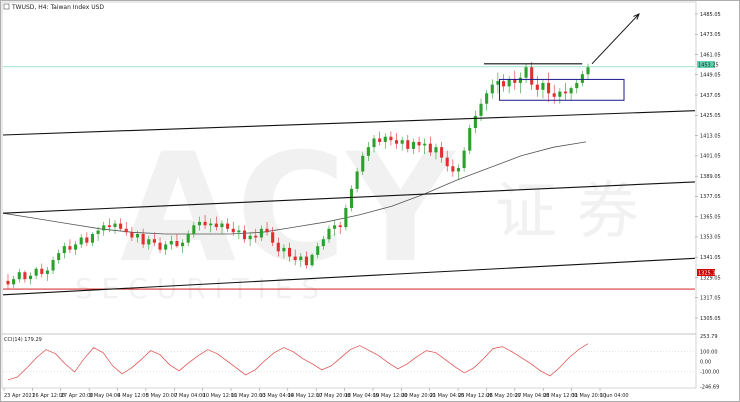 Image resolution: width=740 pixels, height=402 pixels. What do you see at coordinates (709, 387) in the screenshot?
I see `cci-tick-label: -246.69` at bounding box center [709, 387].